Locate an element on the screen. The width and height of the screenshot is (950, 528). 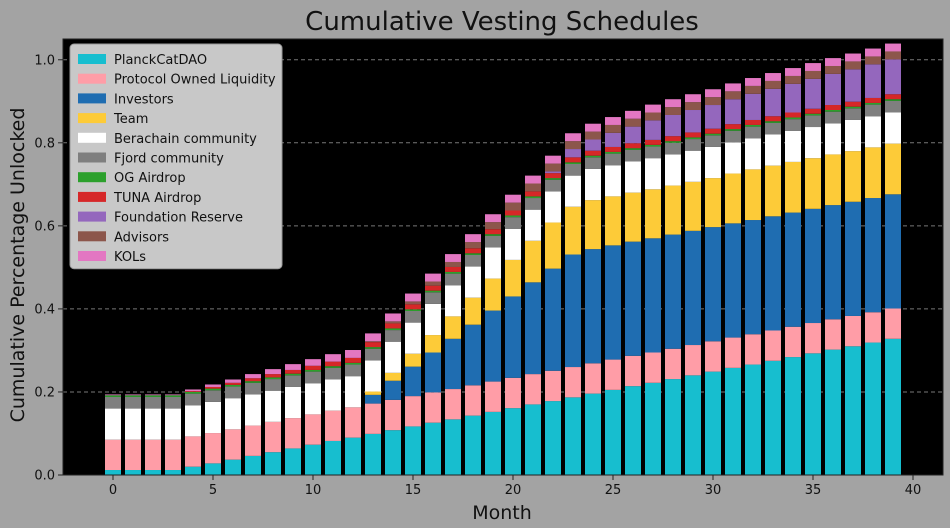
legend-label: Investors is located at coordinates (144, 99).